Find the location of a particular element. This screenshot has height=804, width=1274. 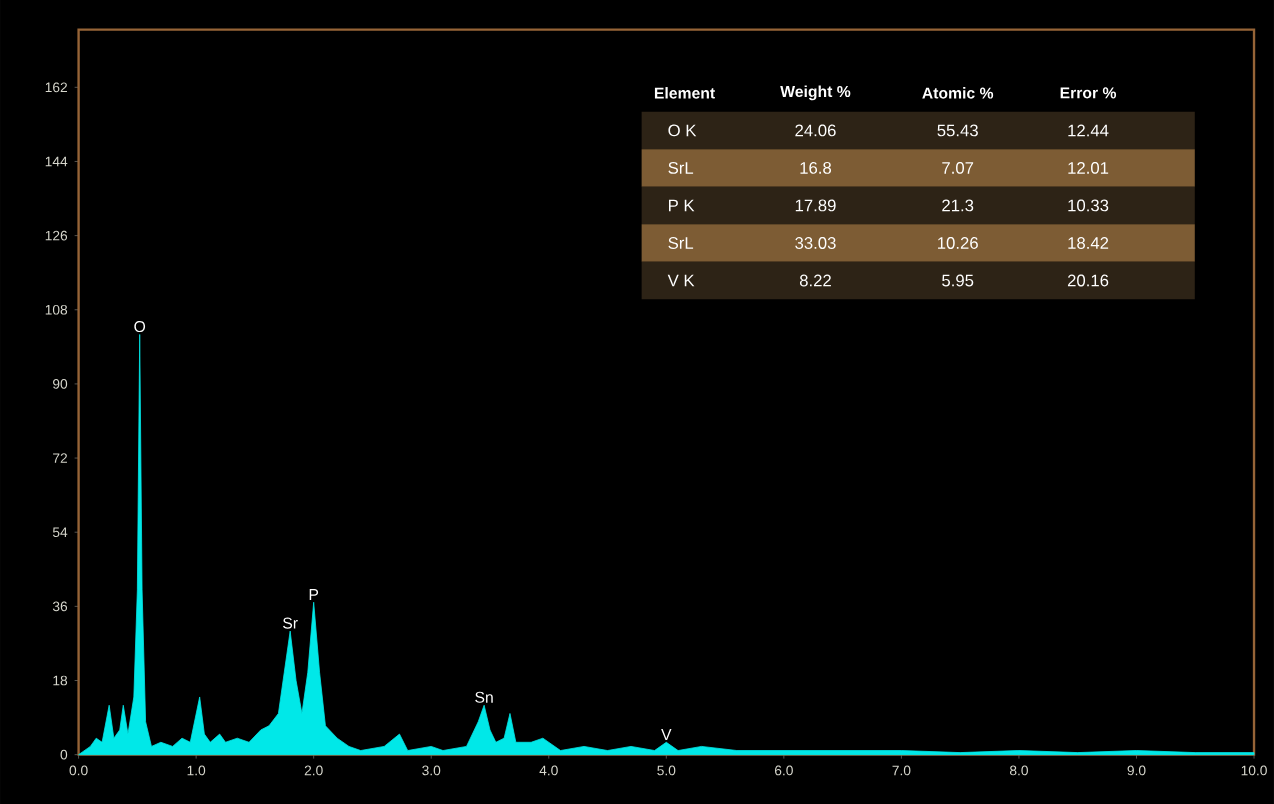

annotation: 7.07 is located at coordinates (958, 167).